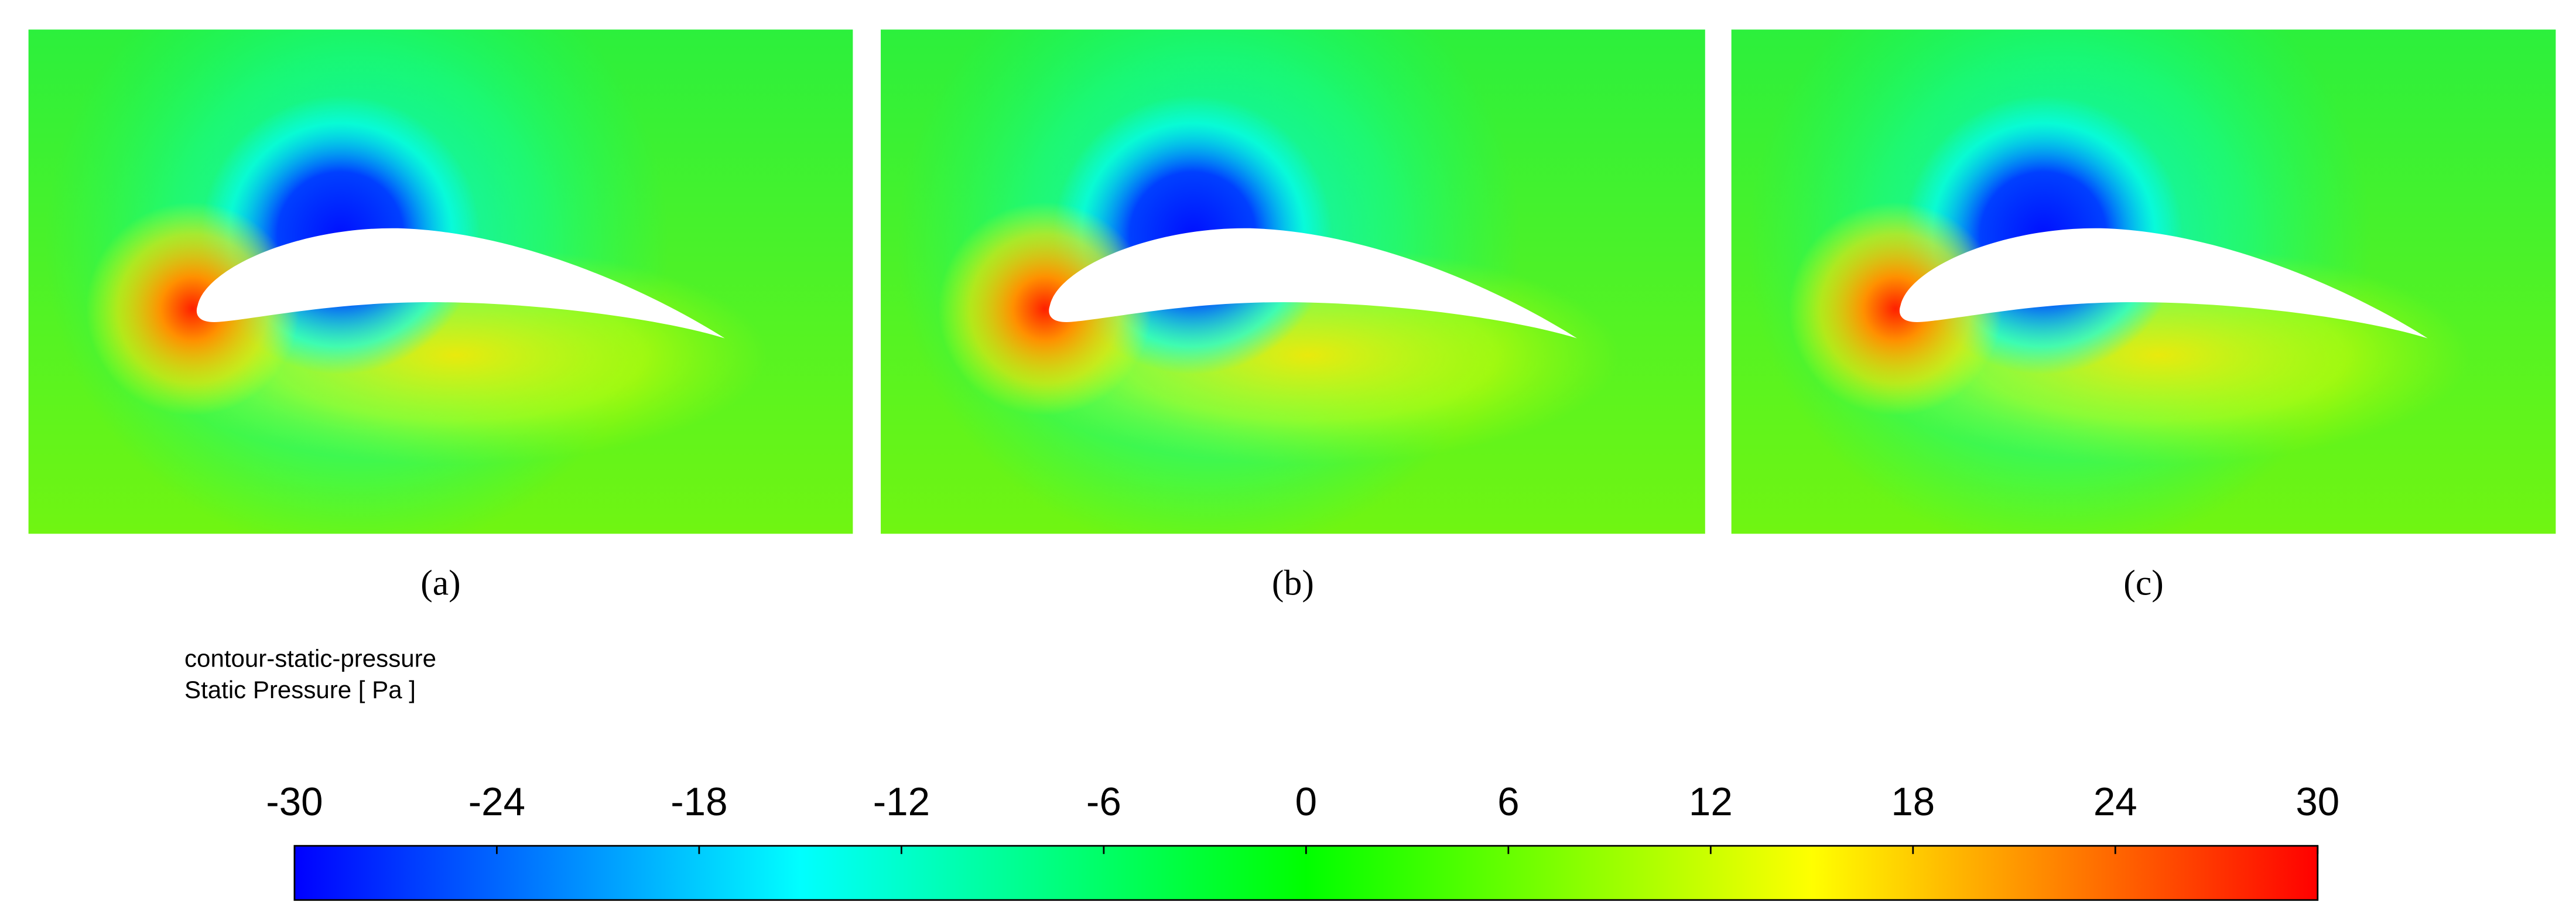 This screenshot has height=923, width=2576. I want to click on tick-label: 24, so click(2115, 802).